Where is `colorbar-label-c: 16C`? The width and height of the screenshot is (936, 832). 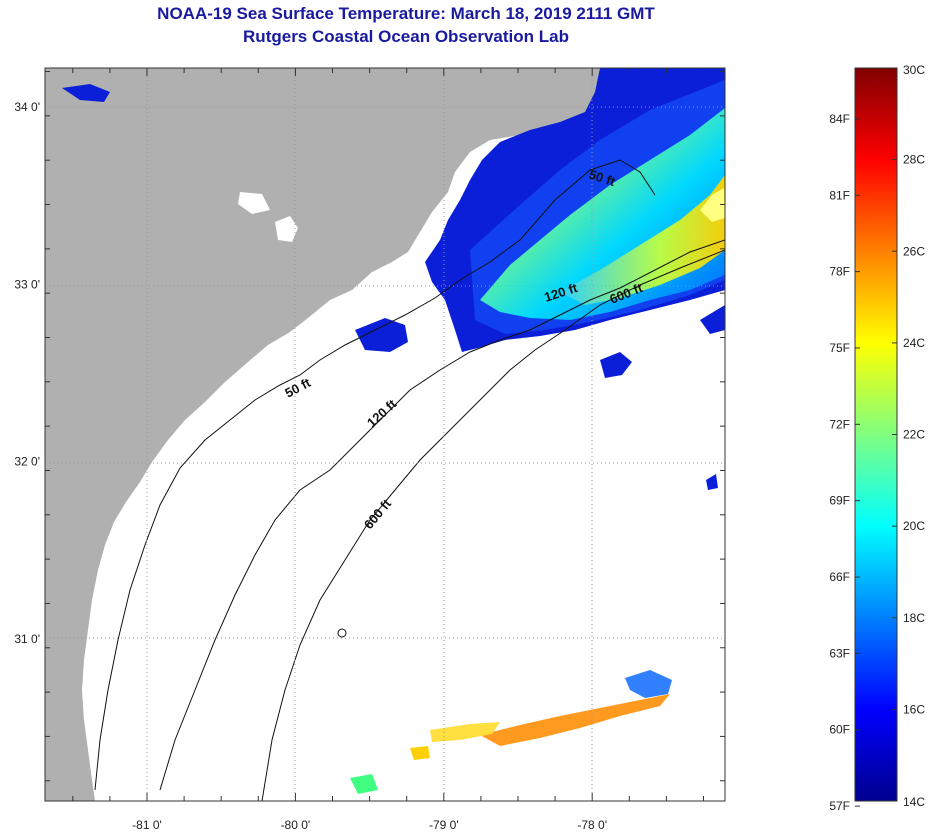
colorbar-label-c: 16C is located at coordinates (914, 709).